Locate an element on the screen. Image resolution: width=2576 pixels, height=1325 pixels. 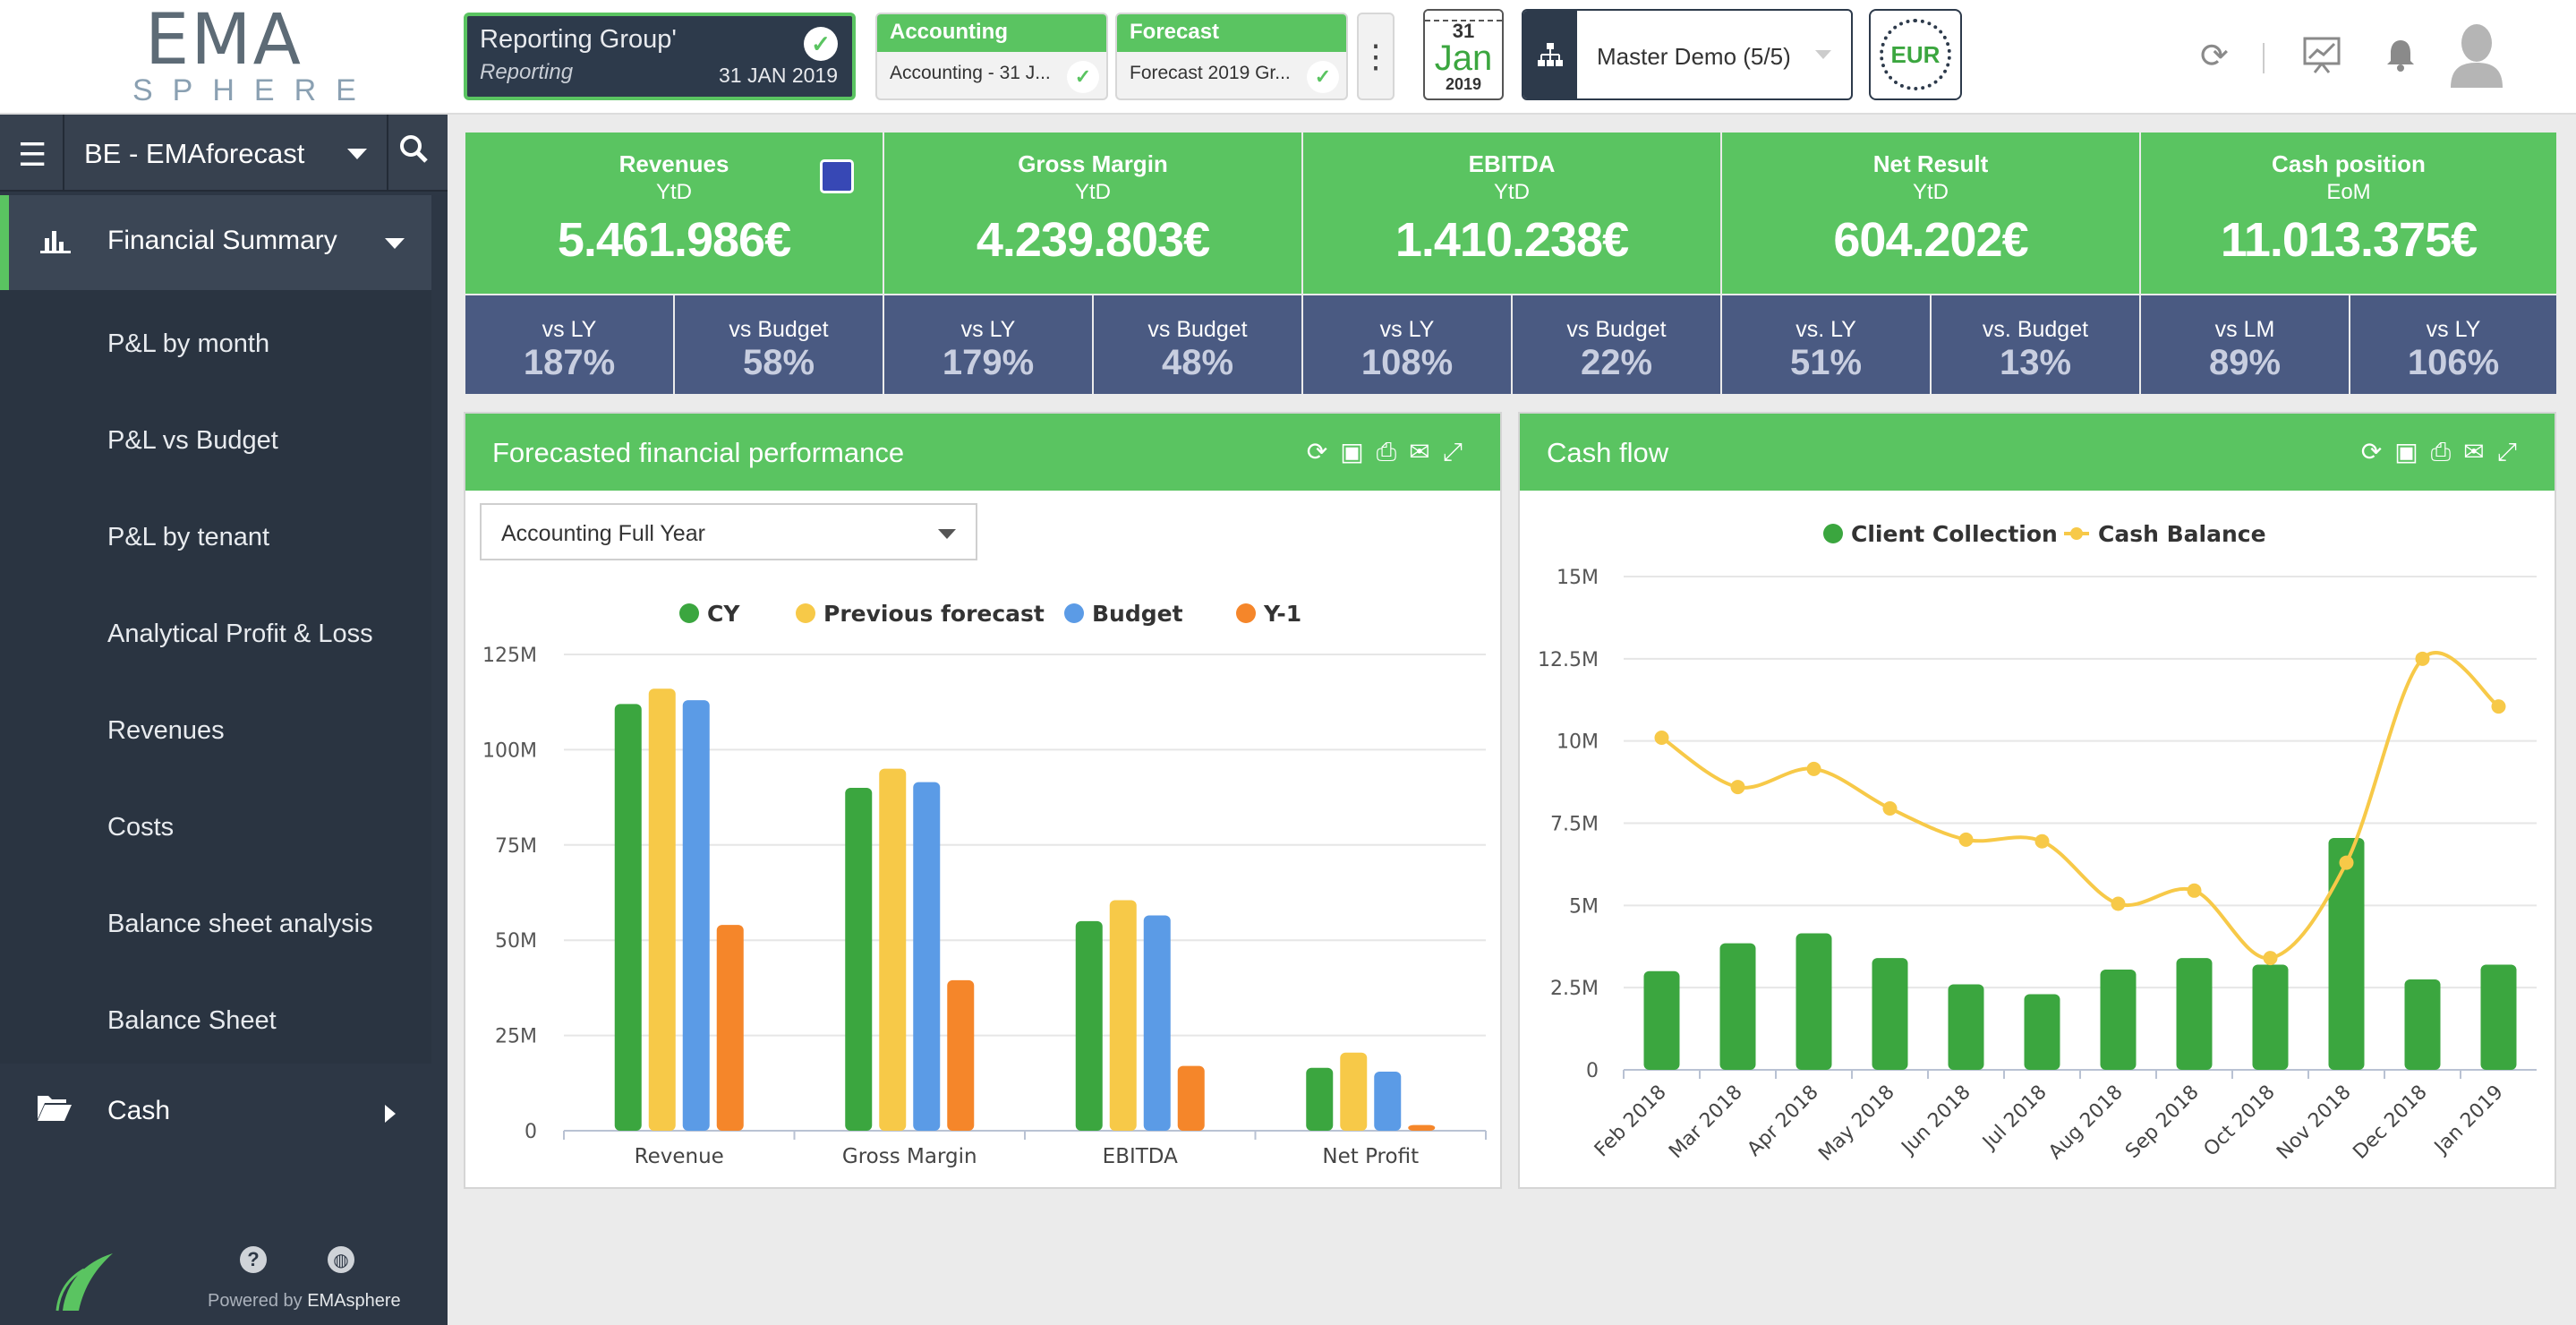
y-tick-label: 15M is located at coordinates (1578, 578).